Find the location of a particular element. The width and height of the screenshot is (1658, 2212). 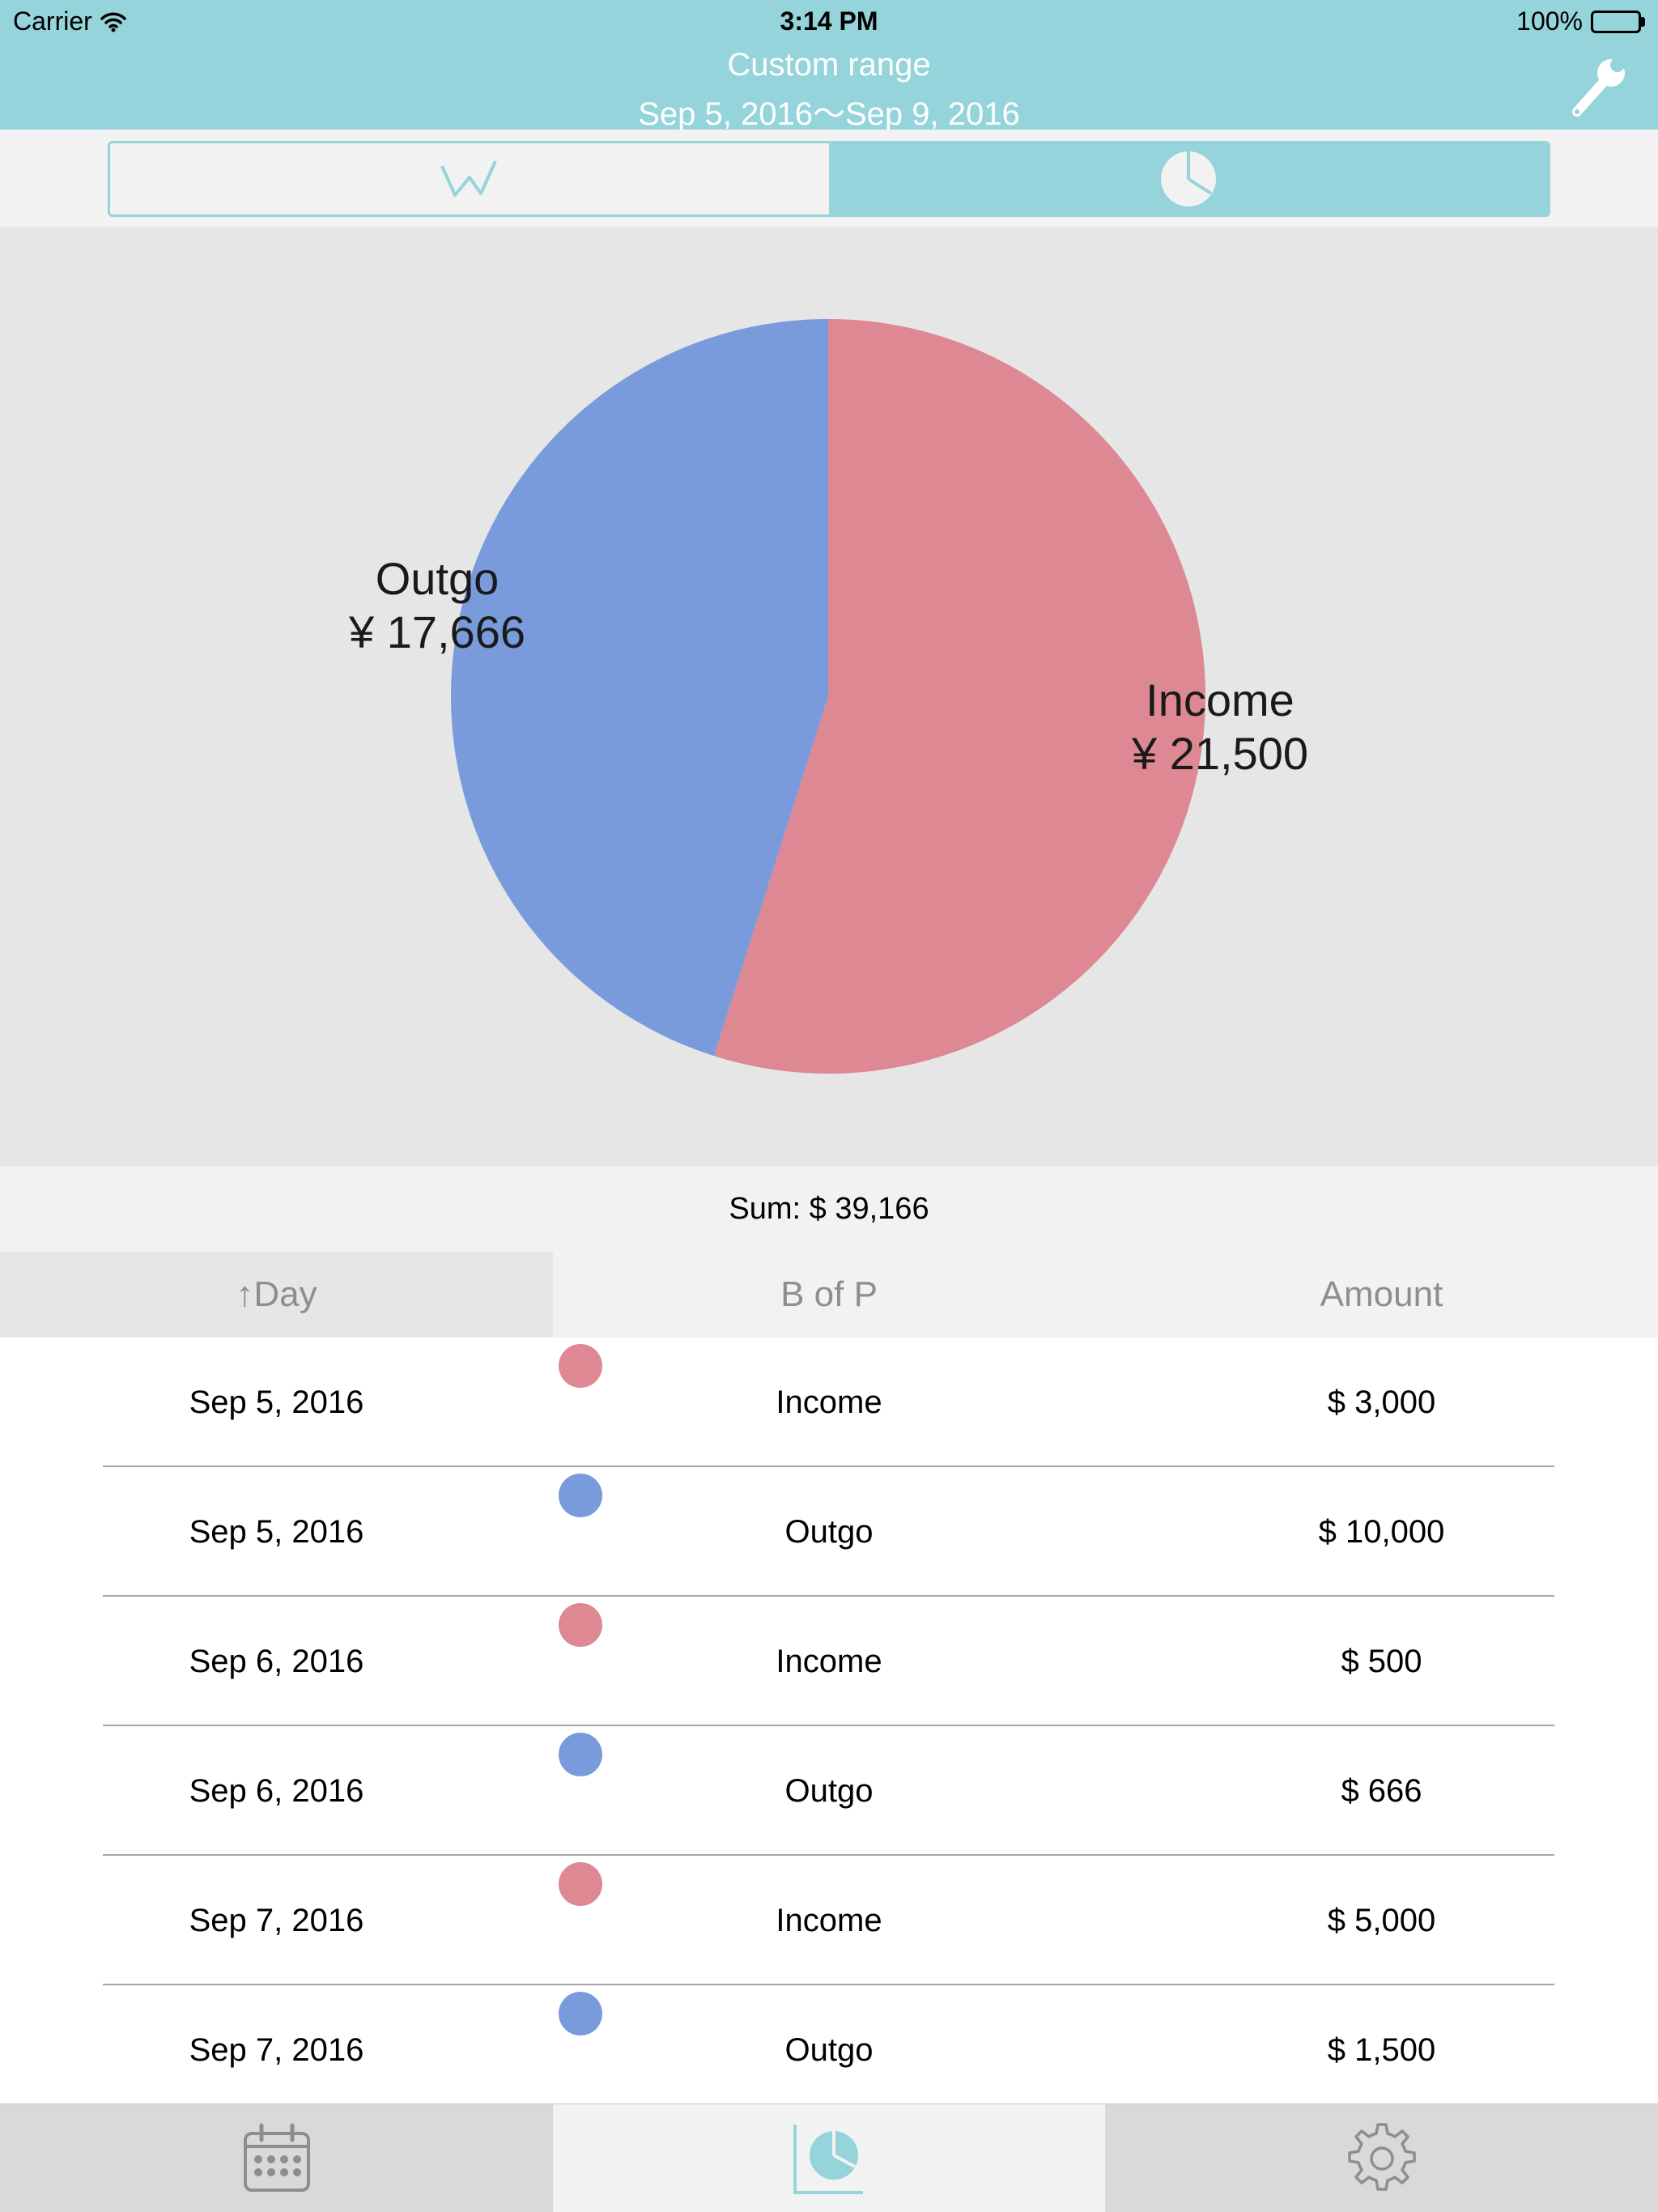

status-time: 3:14 PM is located at coordinates (829, 21).